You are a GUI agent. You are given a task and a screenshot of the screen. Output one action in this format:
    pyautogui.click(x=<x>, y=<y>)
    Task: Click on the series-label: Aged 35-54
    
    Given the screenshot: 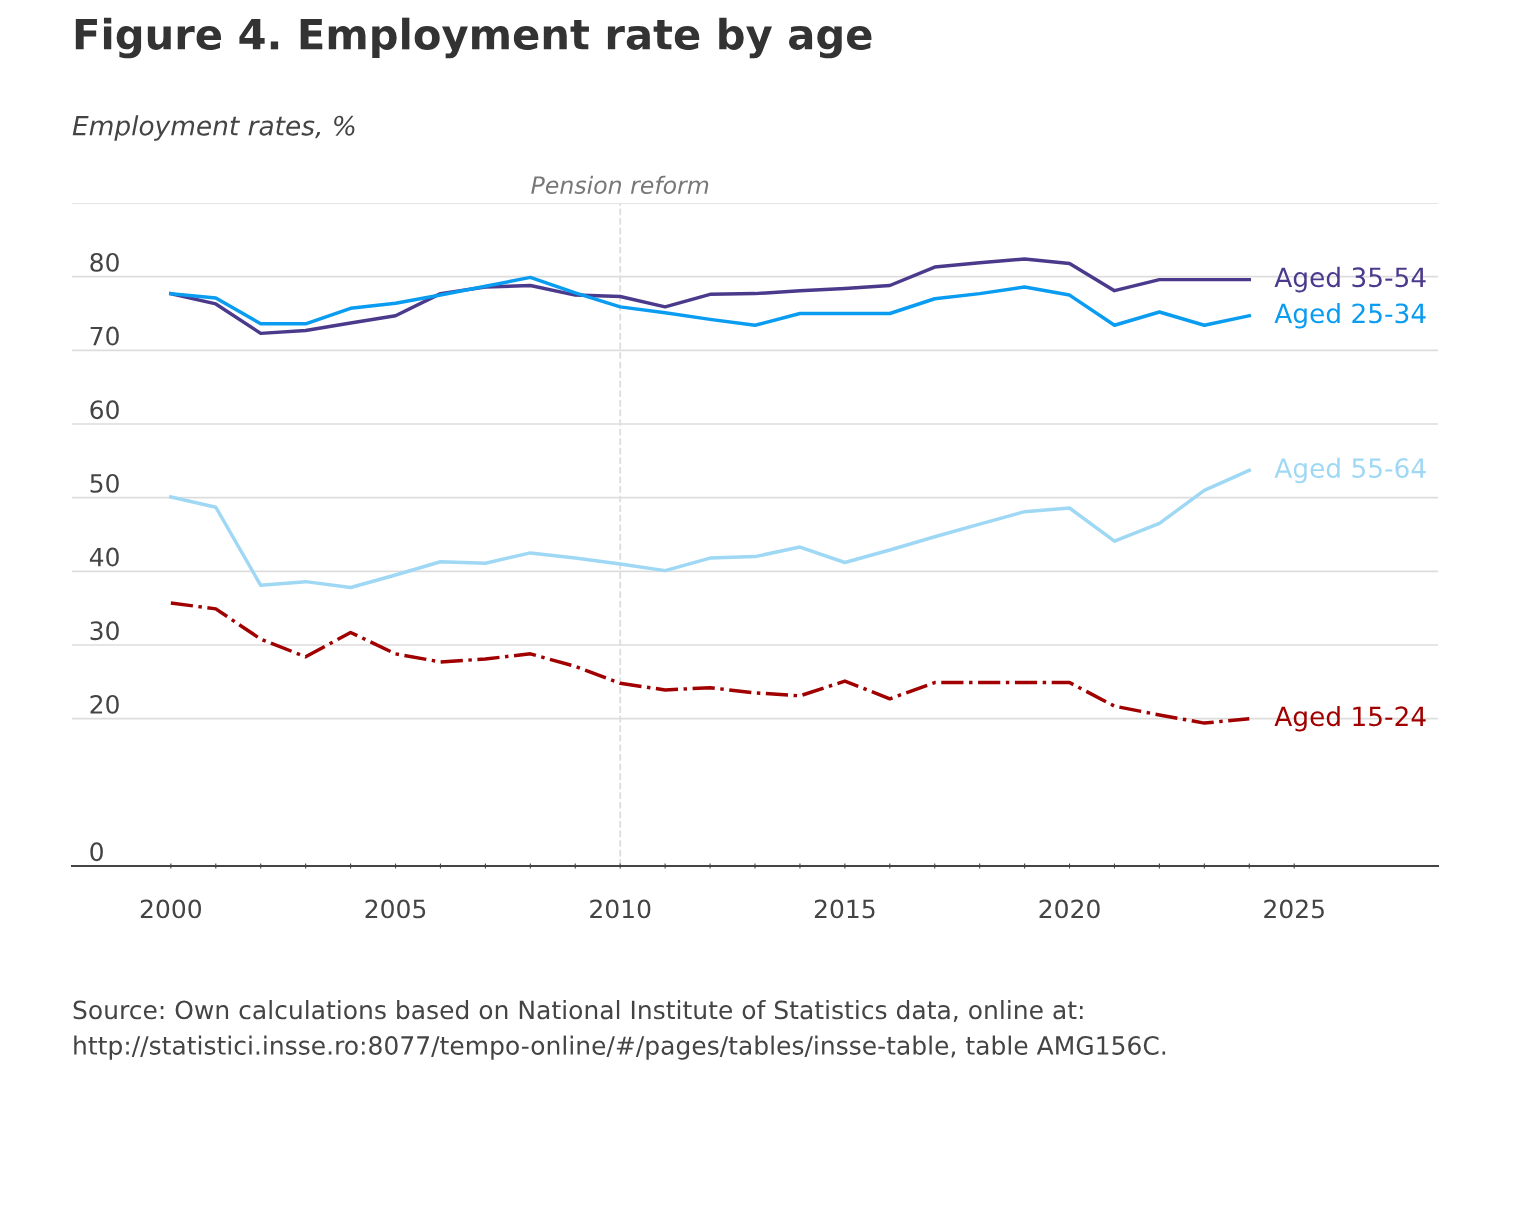 What is the action you would take?
    pyautogui.click(x=1350, y=279)
    